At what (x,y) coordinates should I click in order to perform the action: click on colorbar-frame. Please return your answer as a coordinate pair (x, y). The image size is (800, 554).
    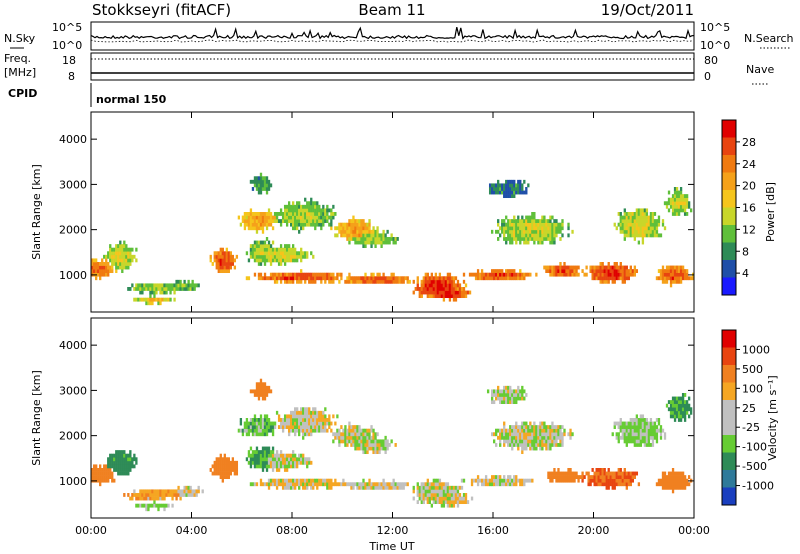
    Looking at the image, I should click on (729, 417).